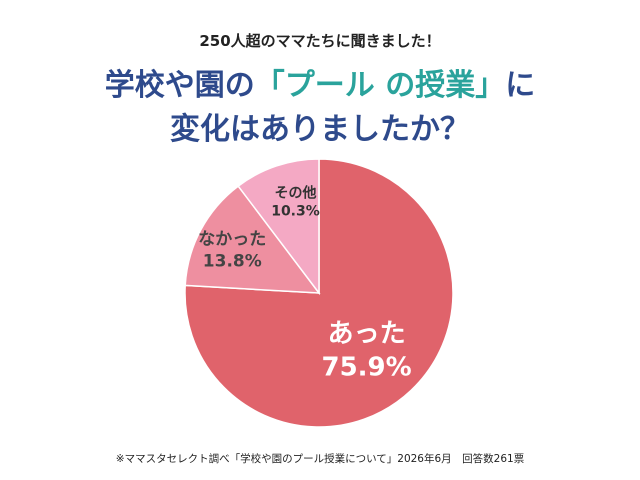 Image resolution: width=640 pixels, height=480 pixels. I want to click on title-highlight: 「プール の授業」, so click(380, 85).